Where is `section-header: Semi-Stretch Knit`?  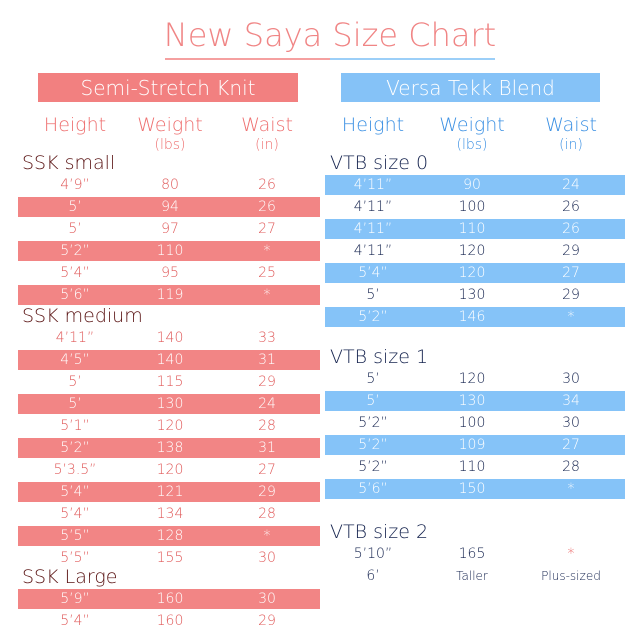
section-header: Semi-Stretch Knit is located at coordinates (168, 88).